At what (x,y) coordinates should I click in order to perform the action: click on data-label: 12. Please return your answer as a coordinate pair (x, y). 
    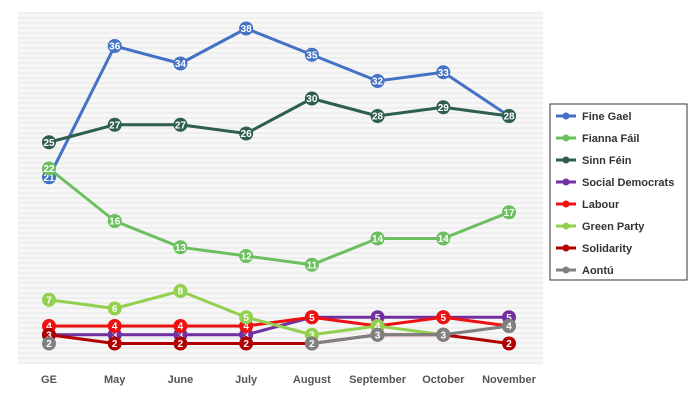
    Looking at the image, I should click on (247, 257).